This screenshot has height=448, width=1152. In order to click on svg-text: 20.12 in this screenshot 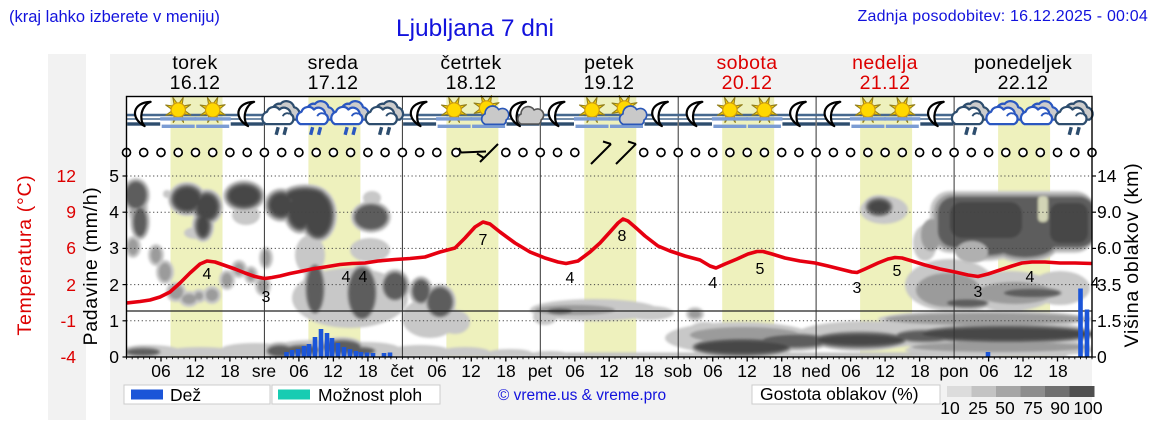, I will do `click(747, 83)`.